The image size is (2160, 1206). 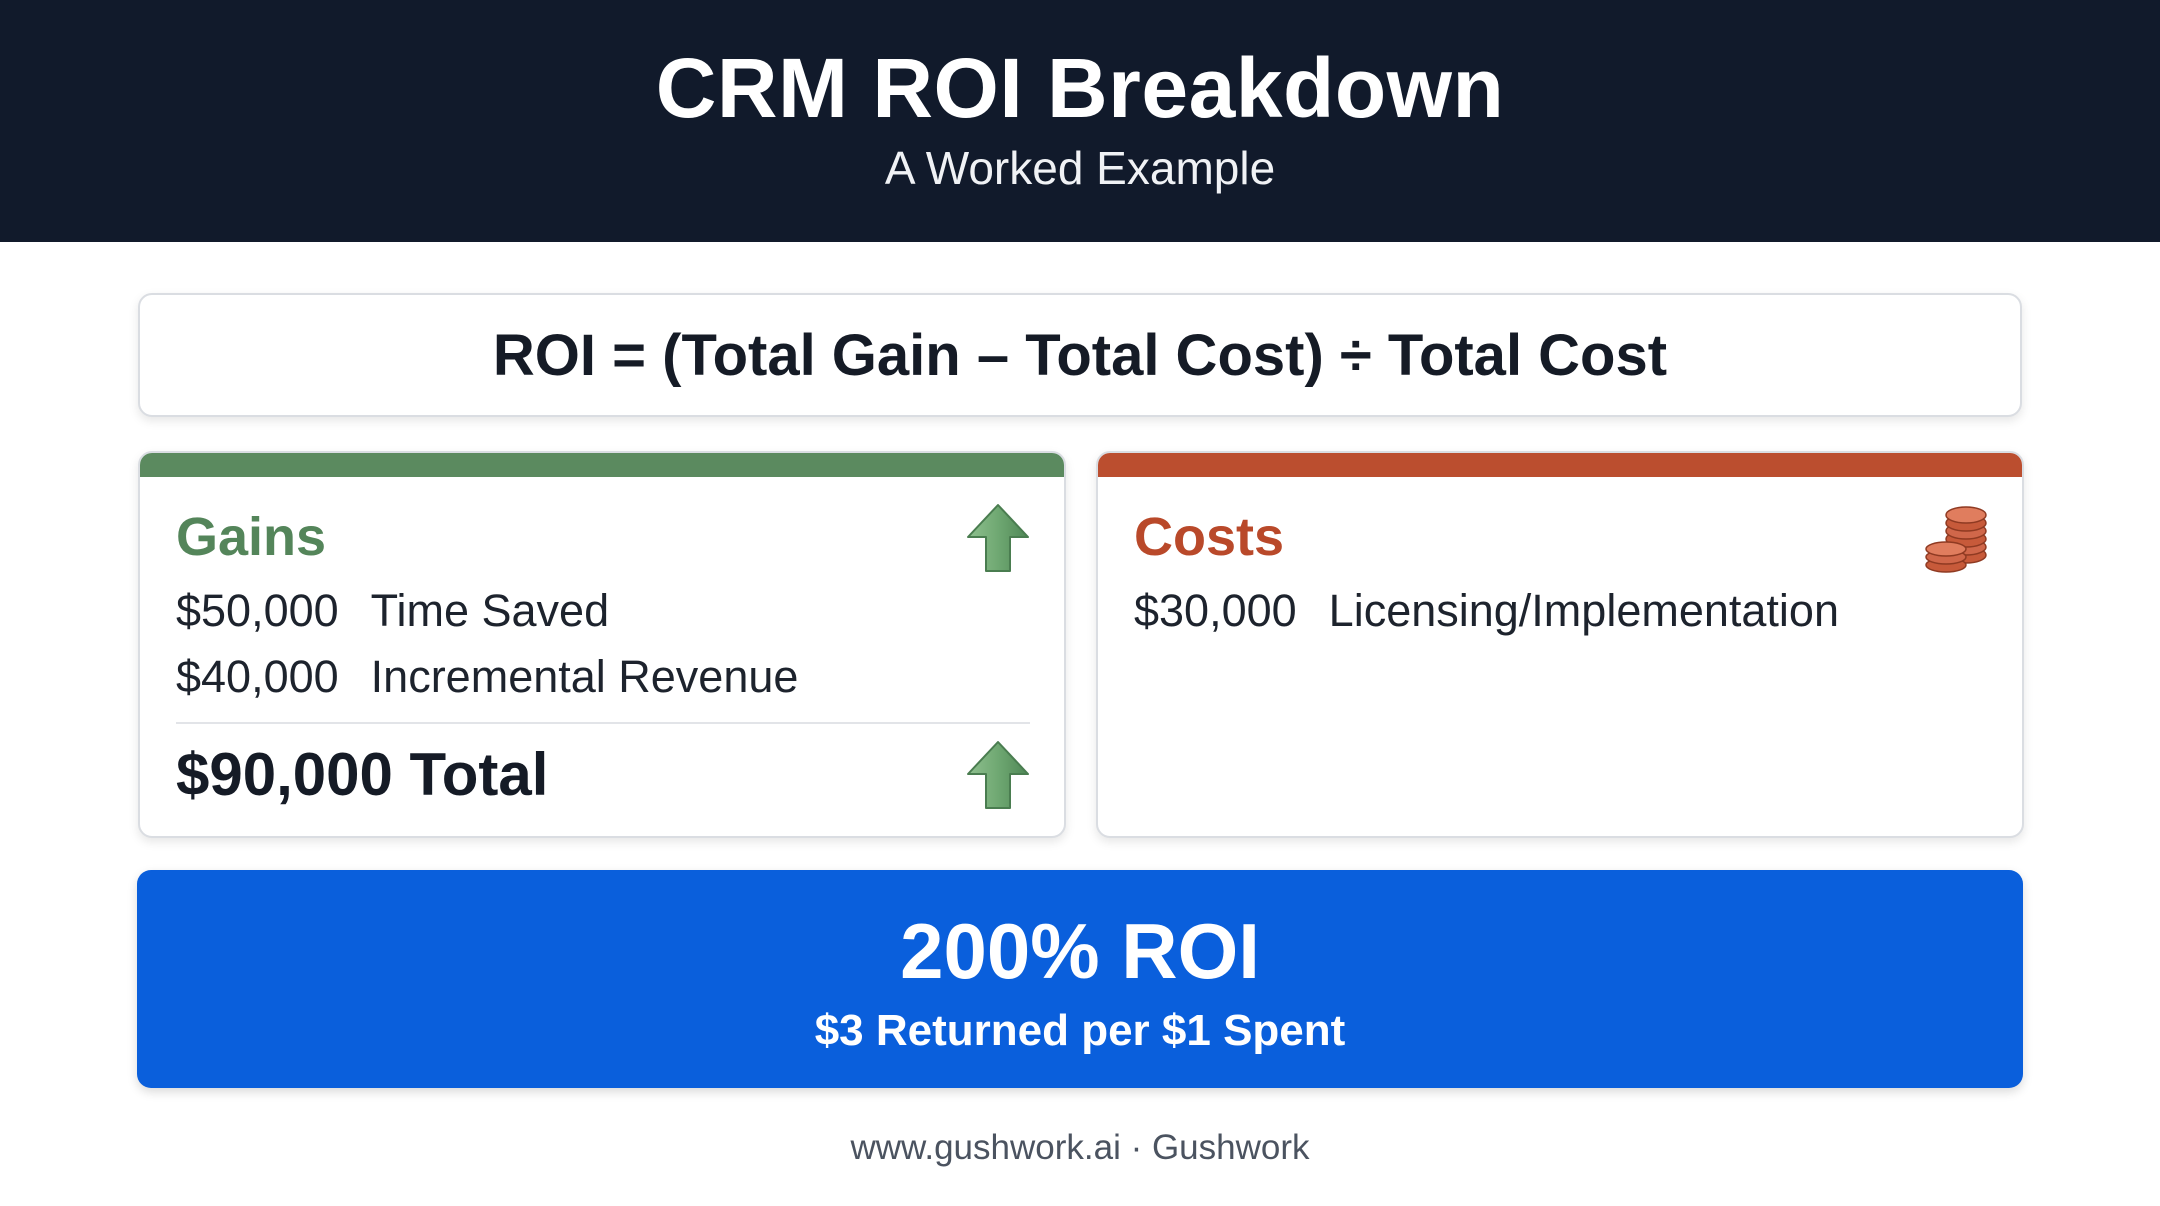 I want to click on coins-icon, so click(x=1956, y=539).